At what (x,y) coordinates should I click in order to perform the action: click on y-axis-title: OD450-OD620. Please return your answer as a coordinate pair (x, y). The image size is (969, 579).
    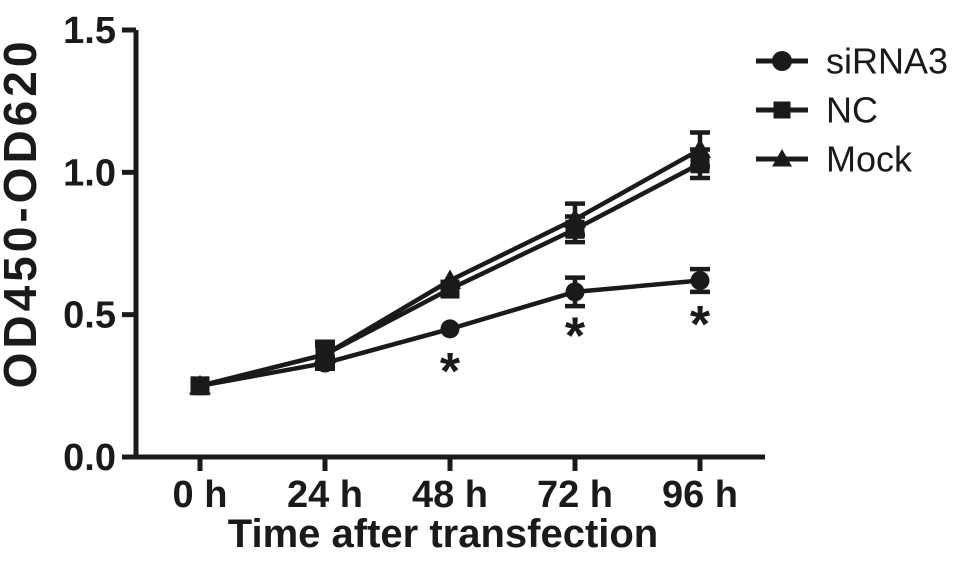
    Looking at the image, I should click on (23, 213).